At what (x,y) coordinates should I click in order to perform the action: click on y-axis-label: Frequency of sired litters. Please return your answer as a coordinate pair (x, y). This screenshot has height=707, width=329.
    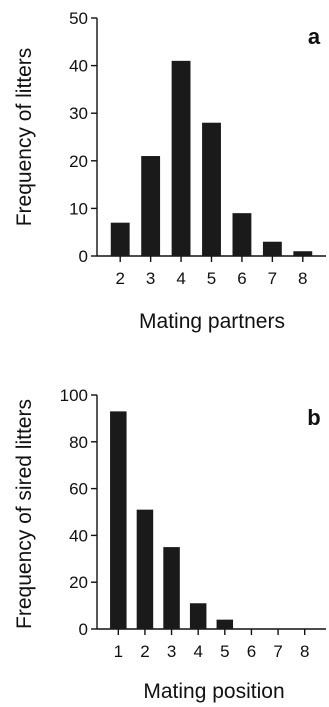
    Looking at the image, I should click on (24, 514).